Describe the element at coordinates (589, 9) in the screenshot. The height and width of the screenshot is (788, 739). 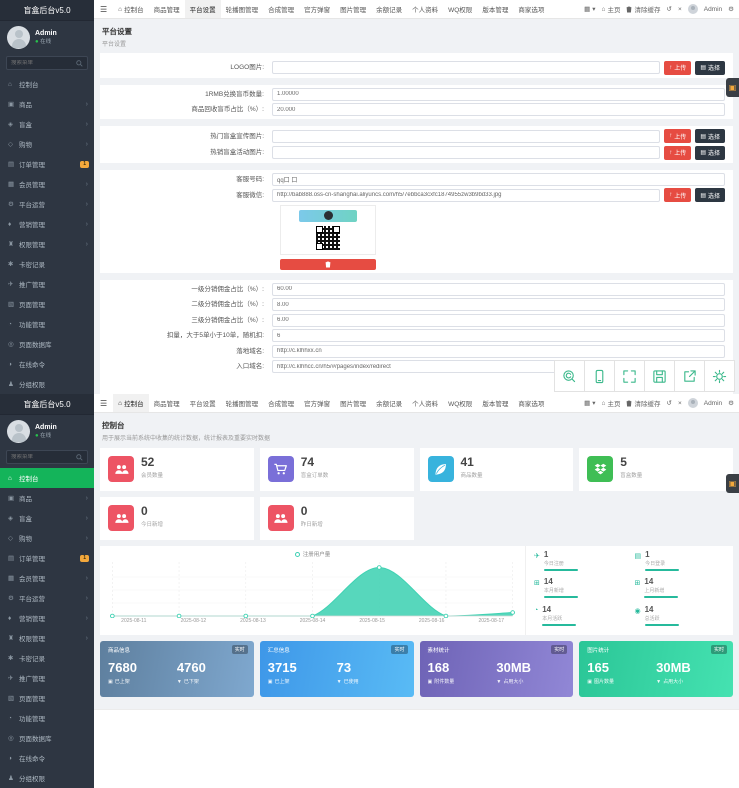
I see `layout-menu-button: ▦ ▾` at that location.